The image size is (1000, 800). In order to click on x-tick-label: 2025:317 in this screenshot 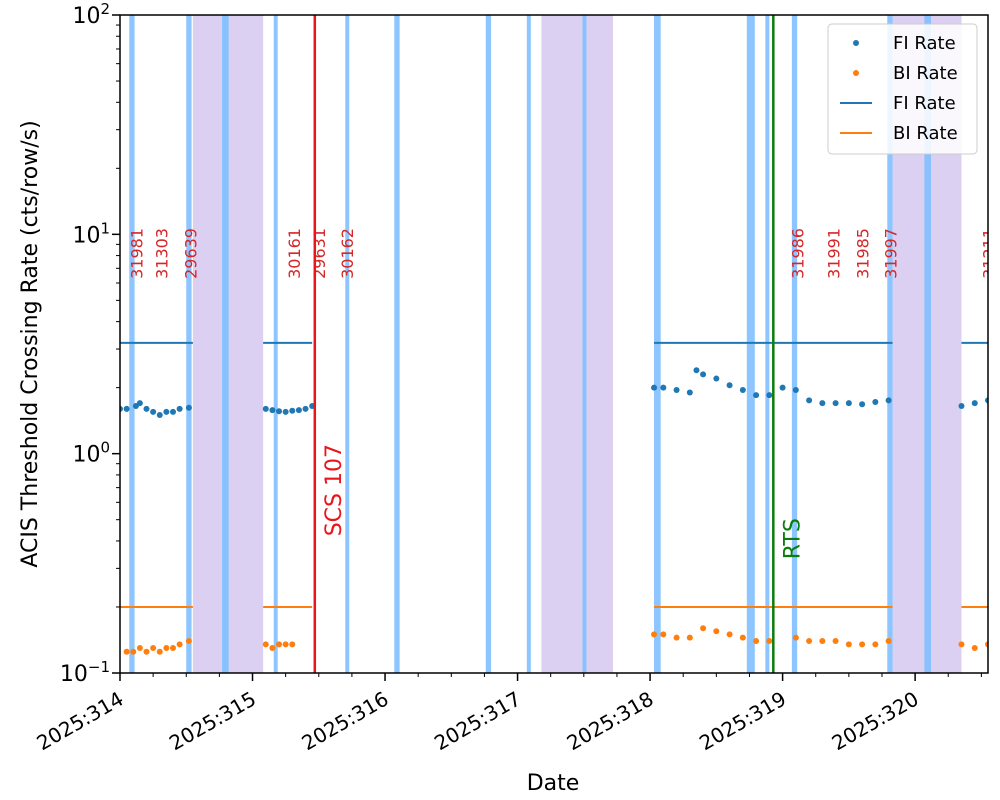, I will do `click(477, 721)`.